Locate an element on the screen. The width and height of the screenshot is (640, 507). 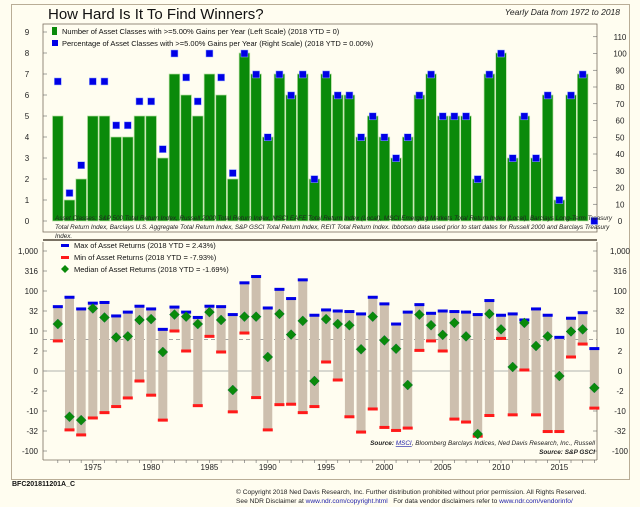
left-tick-label: 0 is located at coordinates (36, 371).